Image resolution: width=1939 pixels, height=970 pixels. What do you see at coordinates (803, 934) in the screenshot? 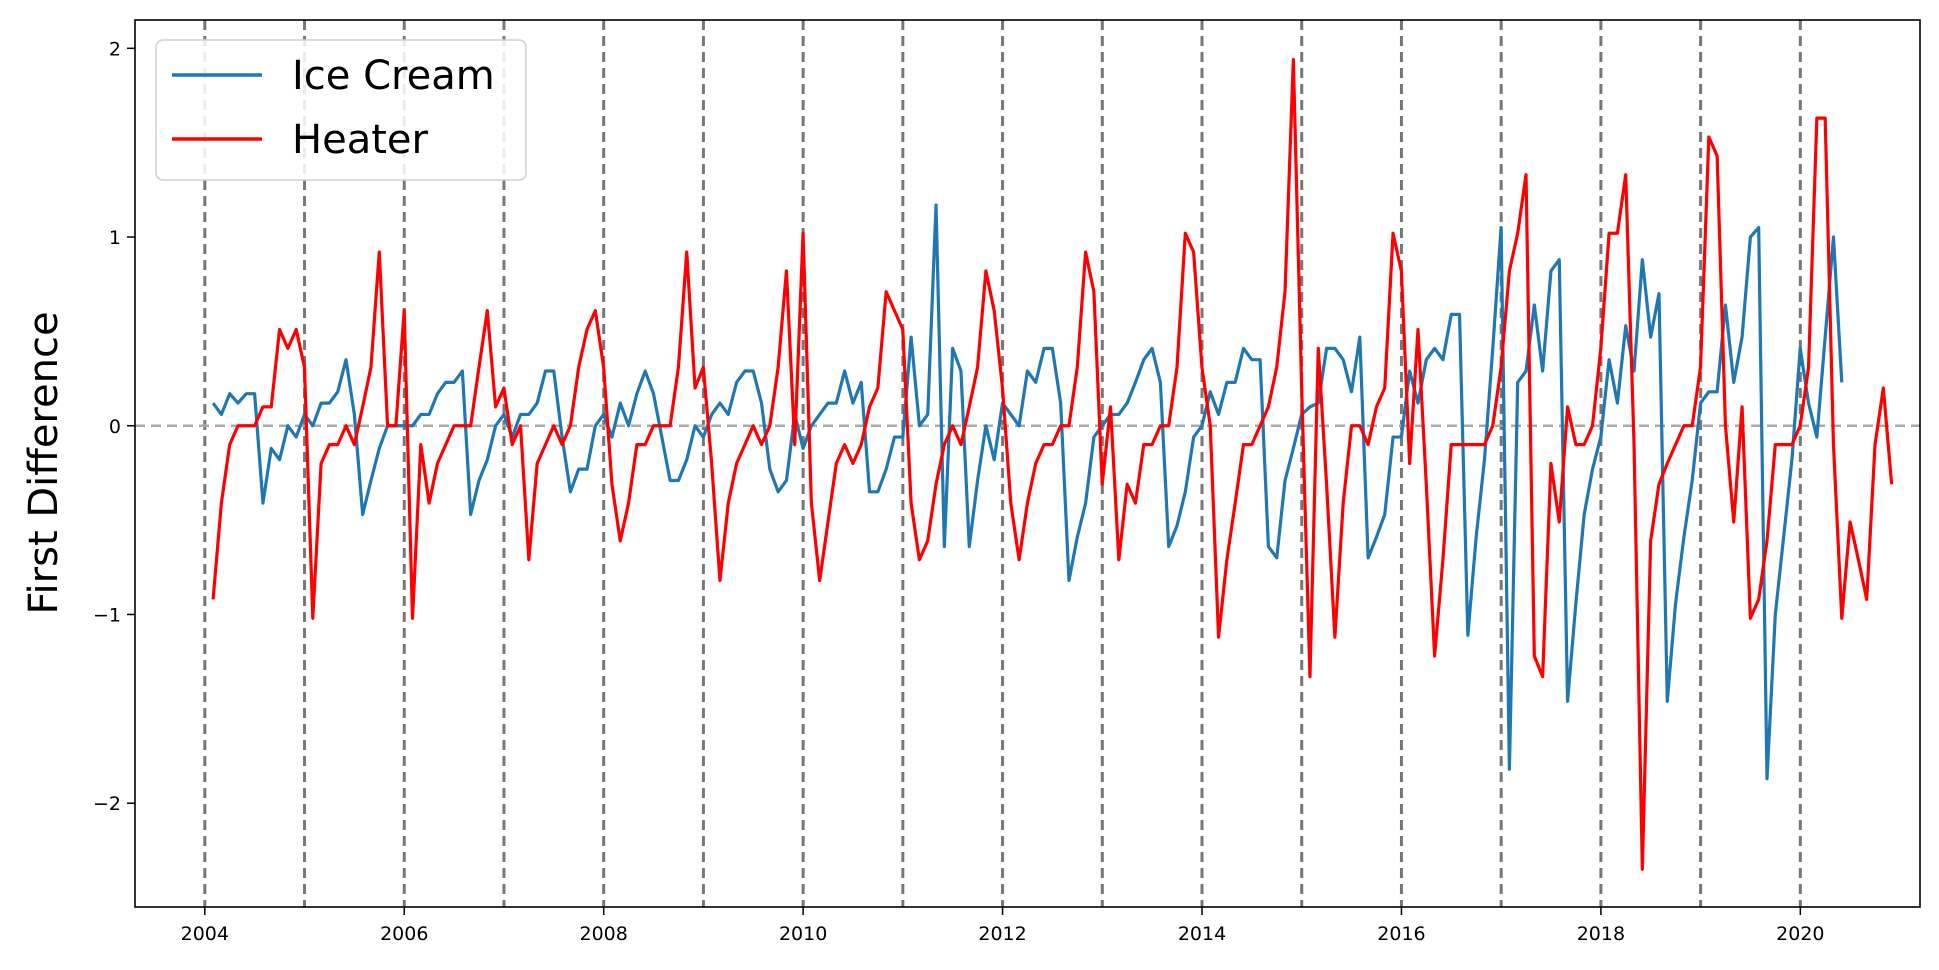
I see `x-tick-label-2010: 2010` at bounding box center [803, 934].